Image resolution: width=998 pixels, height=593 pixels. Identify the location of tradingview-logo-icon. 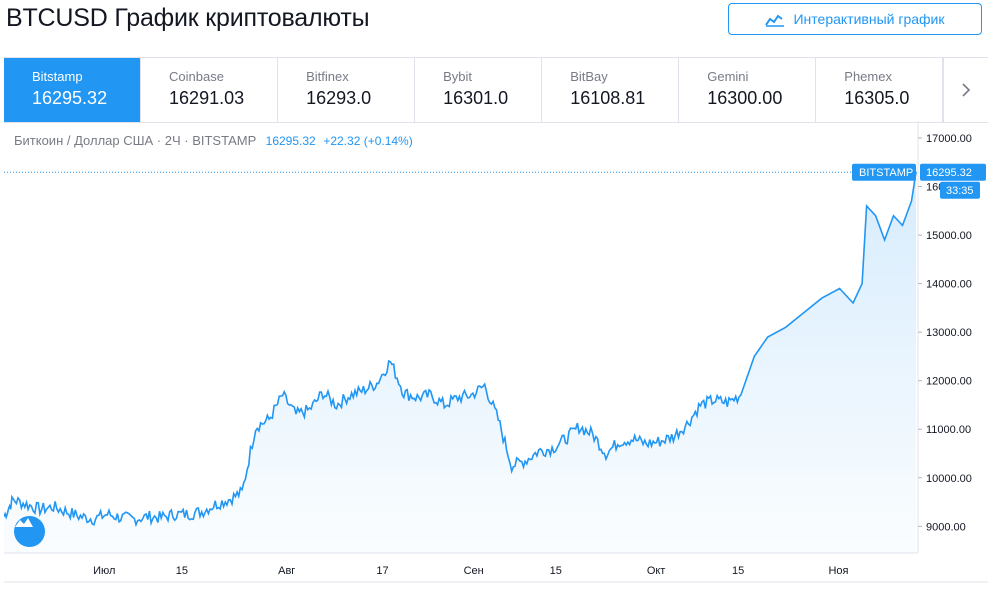
(24, 522).